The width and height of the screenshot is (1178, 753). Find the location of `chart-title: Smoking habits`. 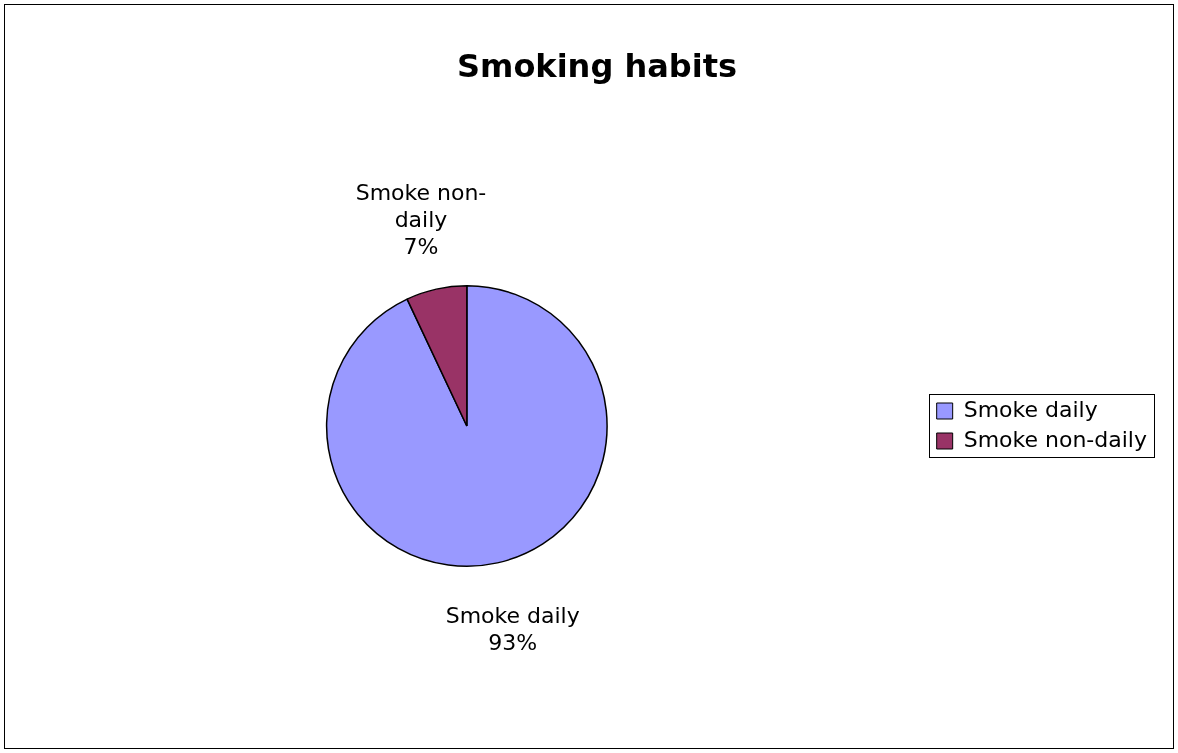

chart-title: Smoking habits is located at coordinates (597, 66).